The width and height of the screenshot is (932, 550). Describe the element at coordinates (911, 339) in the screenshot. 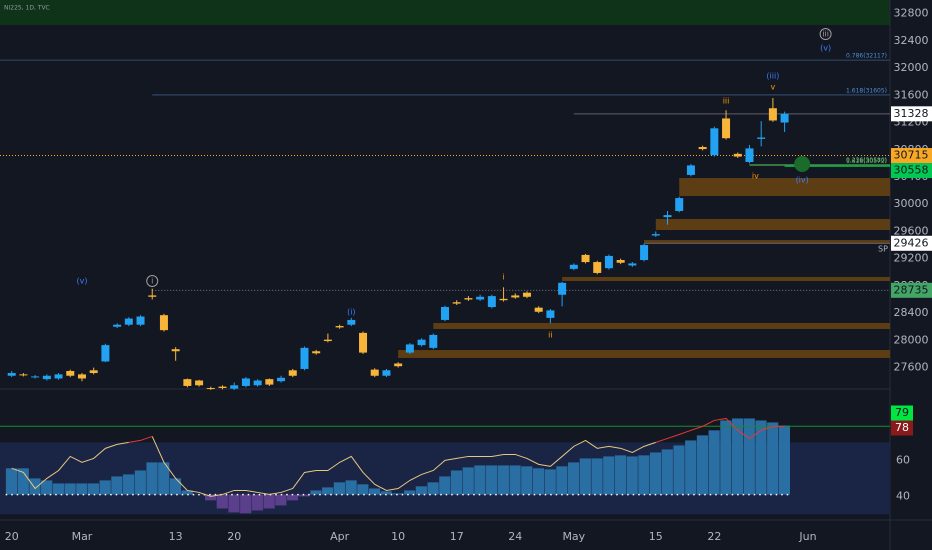

I see `y-tick-label: 28000` at that location.